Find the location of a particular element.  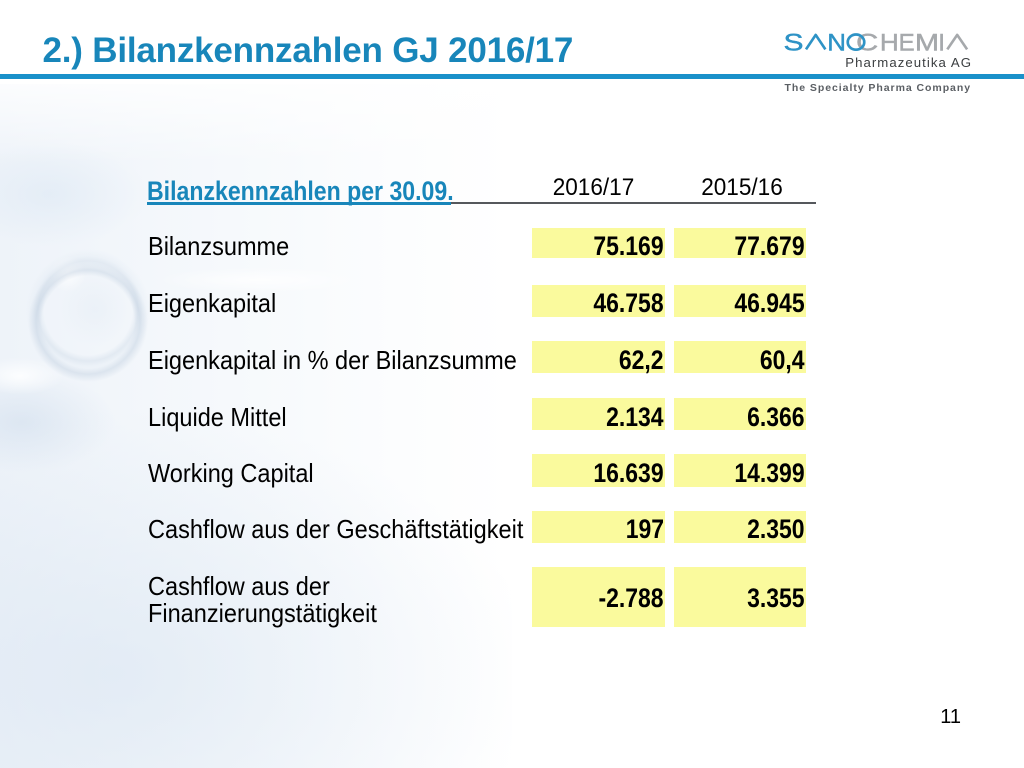

svg-text: N is located at coordinates (836, 42).